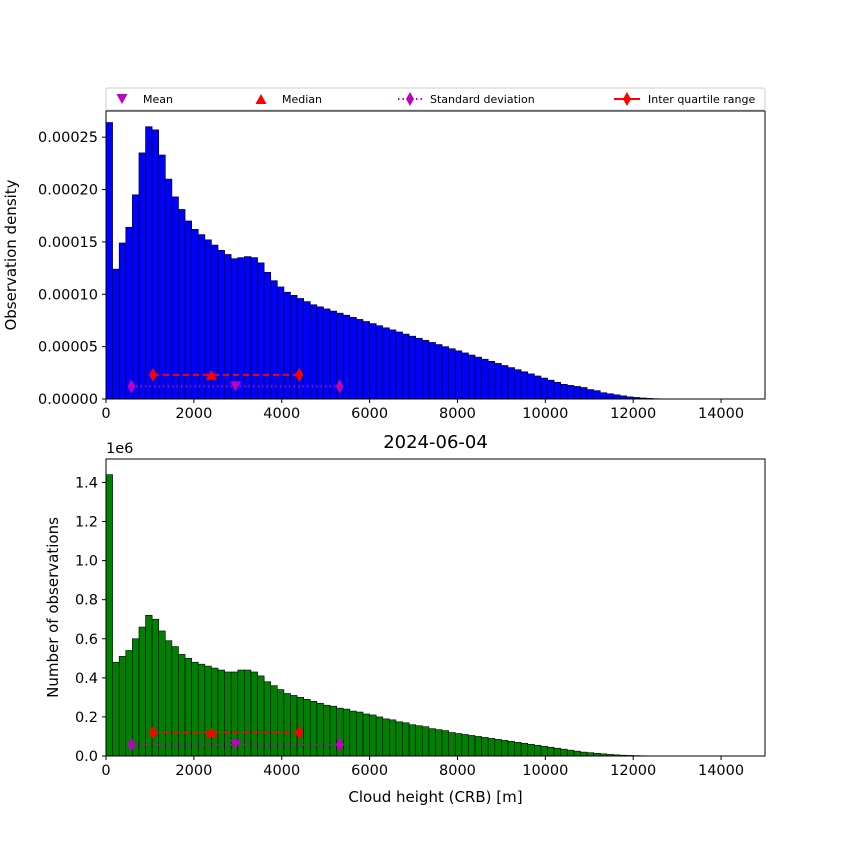 The width and height of the screenshot is (850, 850). What do you see at coordinates (68, 243) in the screenshot?
I see `y-tick-label: 0.00015` at bounding box center [68, 243].